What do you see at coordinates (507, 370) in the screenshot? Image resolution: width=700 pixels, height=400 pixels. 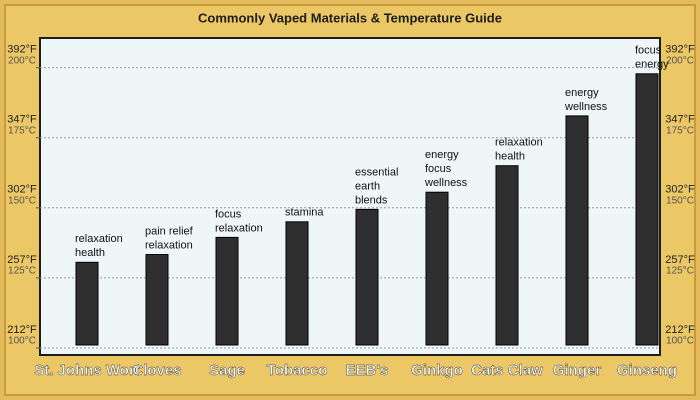 I see `x-tick-label: Cats Claw` at bounding box center [507, 370].